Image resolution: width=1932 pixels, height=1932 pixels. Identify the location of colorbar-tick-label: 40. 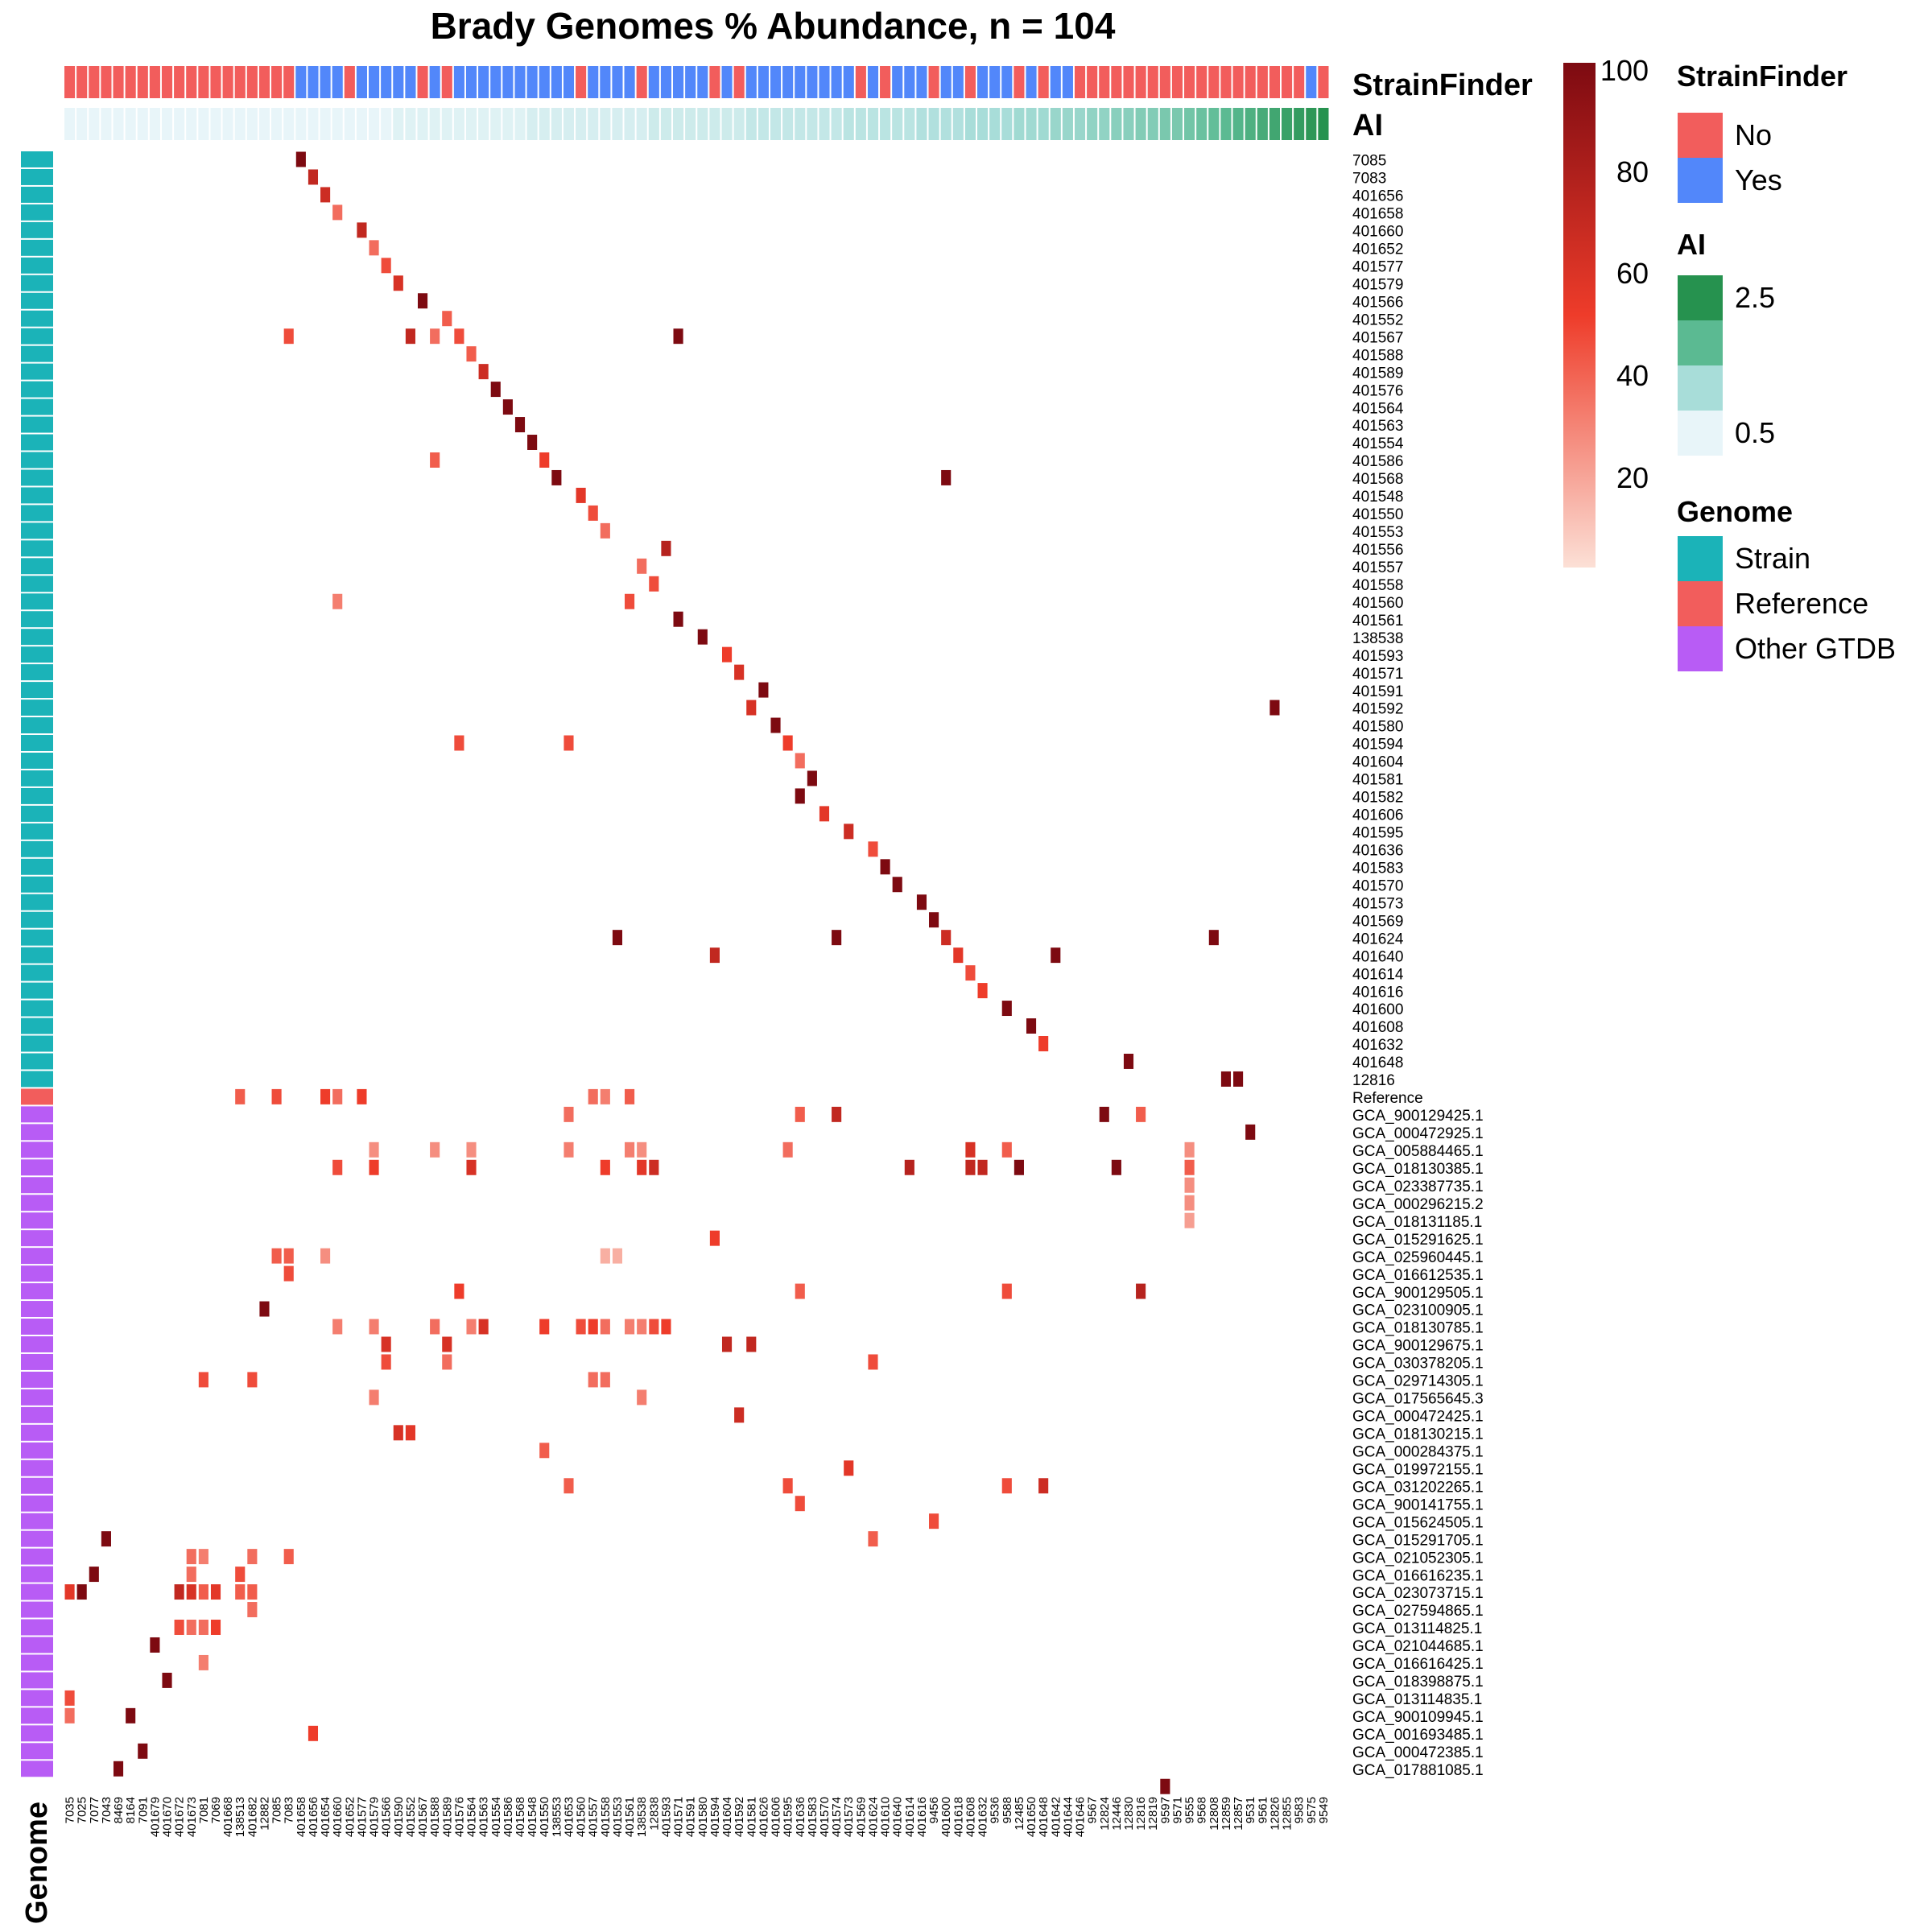
(1632, 375).